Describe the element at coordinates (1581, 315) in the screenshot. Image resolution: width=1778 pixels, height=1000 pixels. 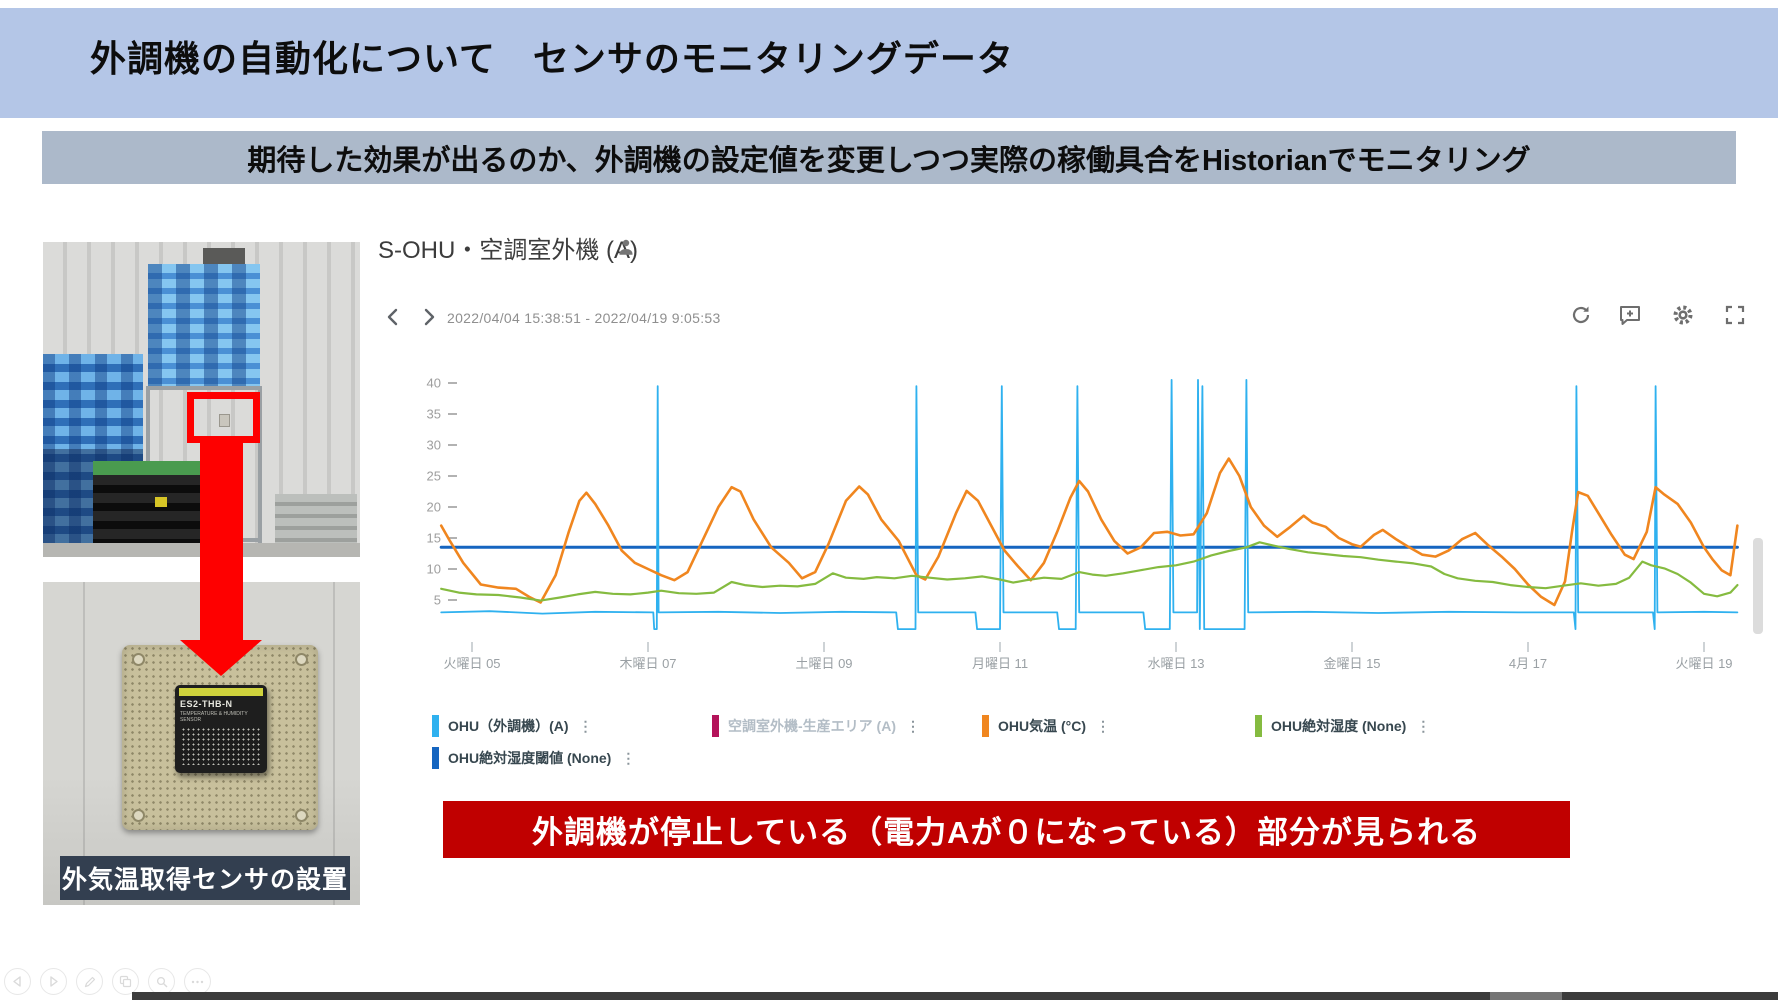
I see `refresh-icon` at that location.